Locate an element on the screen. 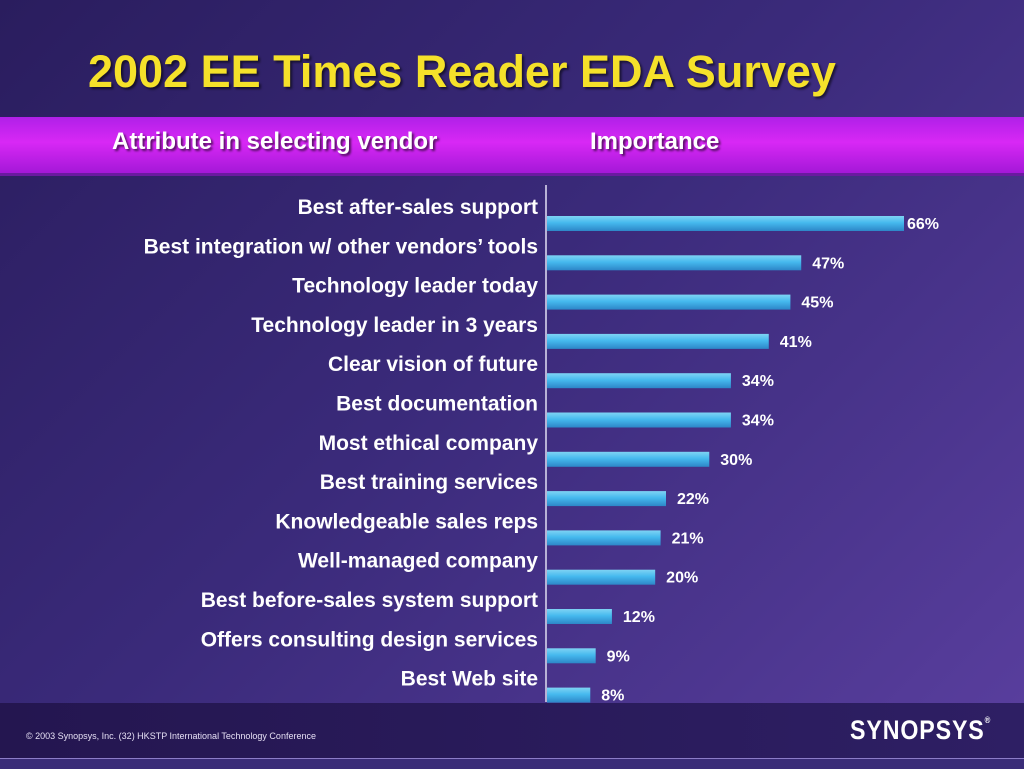 The width and height of the screenshot is (1024, 769). category-label: Offers consulting design services is located at coordinates (369, 639).